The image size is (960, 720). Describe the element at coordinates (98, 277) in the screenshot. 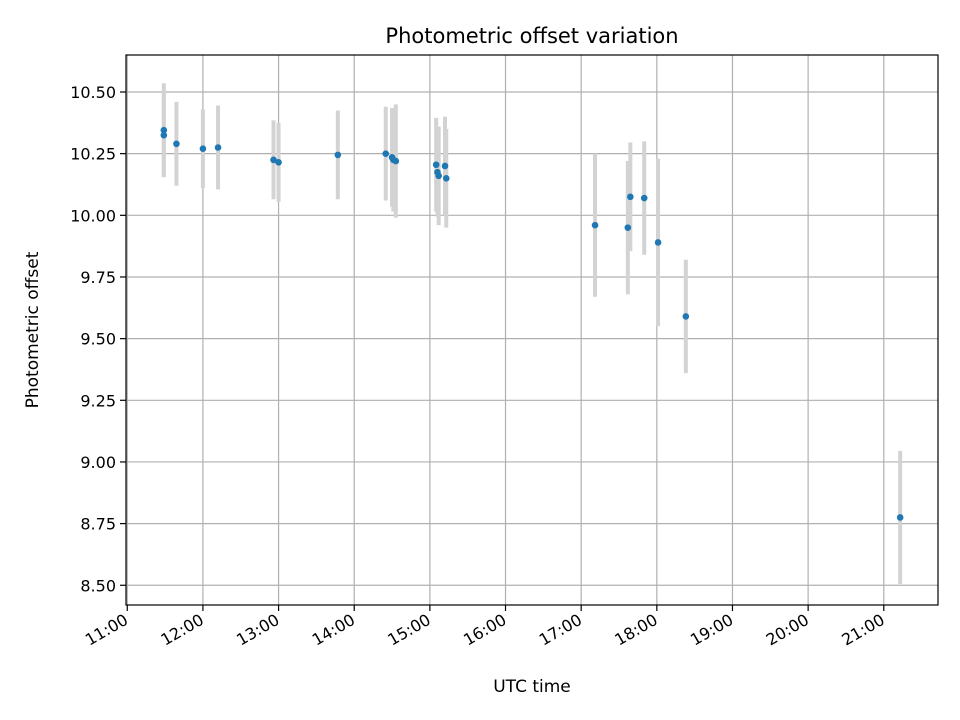

I see `y-tick-label: 9.75` at that location.